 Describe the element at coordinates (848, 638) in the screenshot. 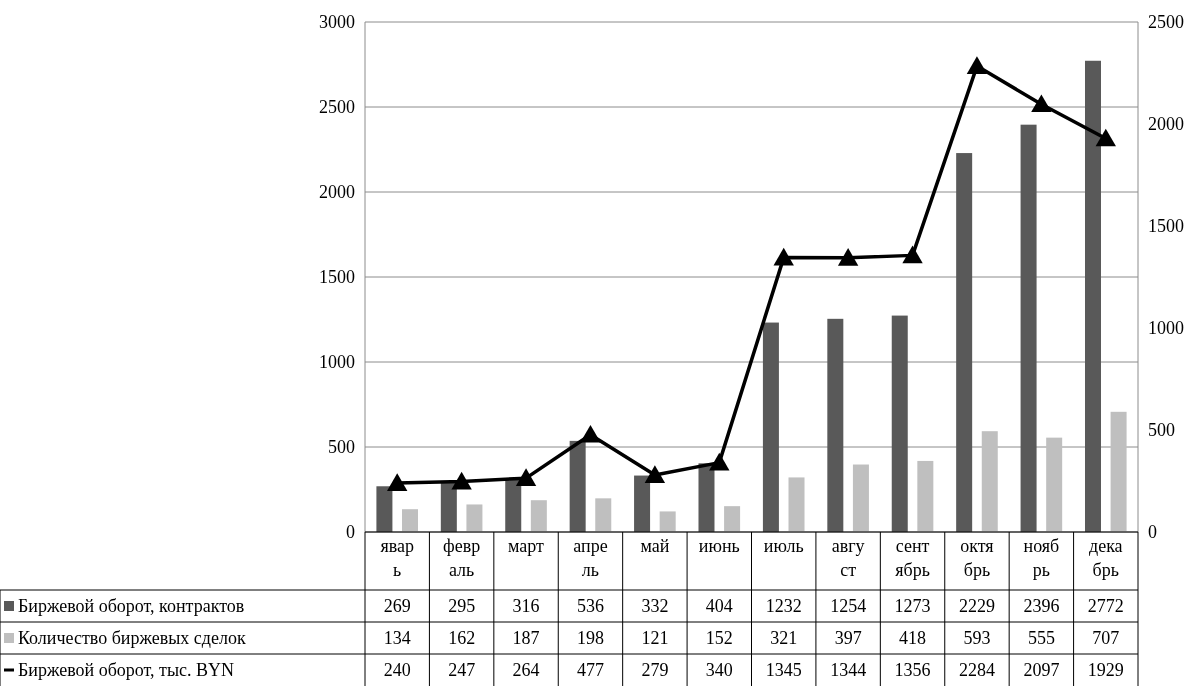

I see `data-label: 397` at that location.